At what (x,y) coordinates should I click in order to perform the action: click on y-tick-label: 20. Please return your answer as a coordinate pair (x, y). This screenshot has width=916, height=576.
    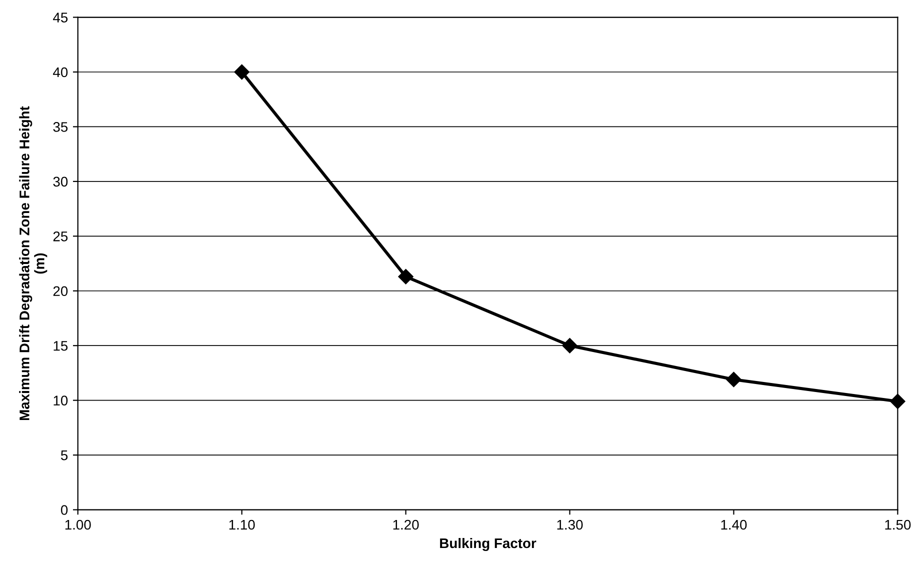
    Looking at the image, I should click on (60, 291).